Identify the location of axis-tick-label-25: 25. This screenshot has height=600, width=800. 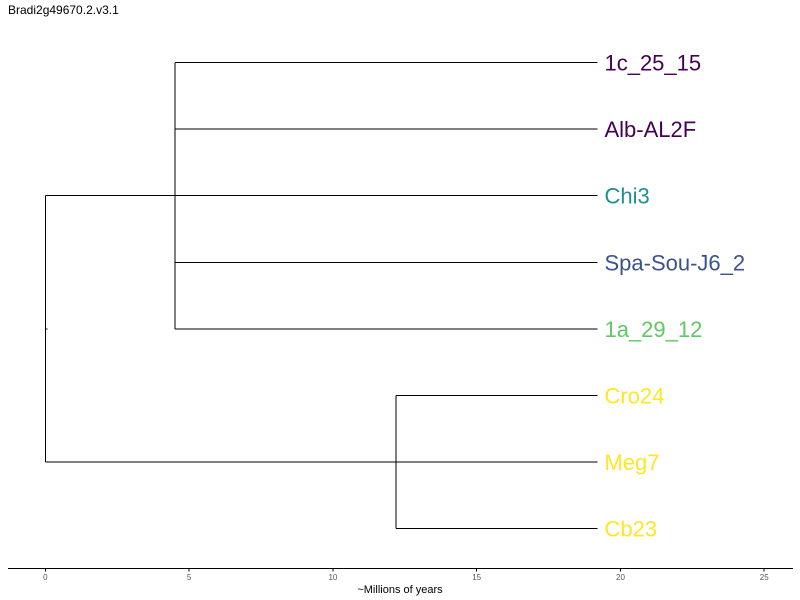
(764, 577).